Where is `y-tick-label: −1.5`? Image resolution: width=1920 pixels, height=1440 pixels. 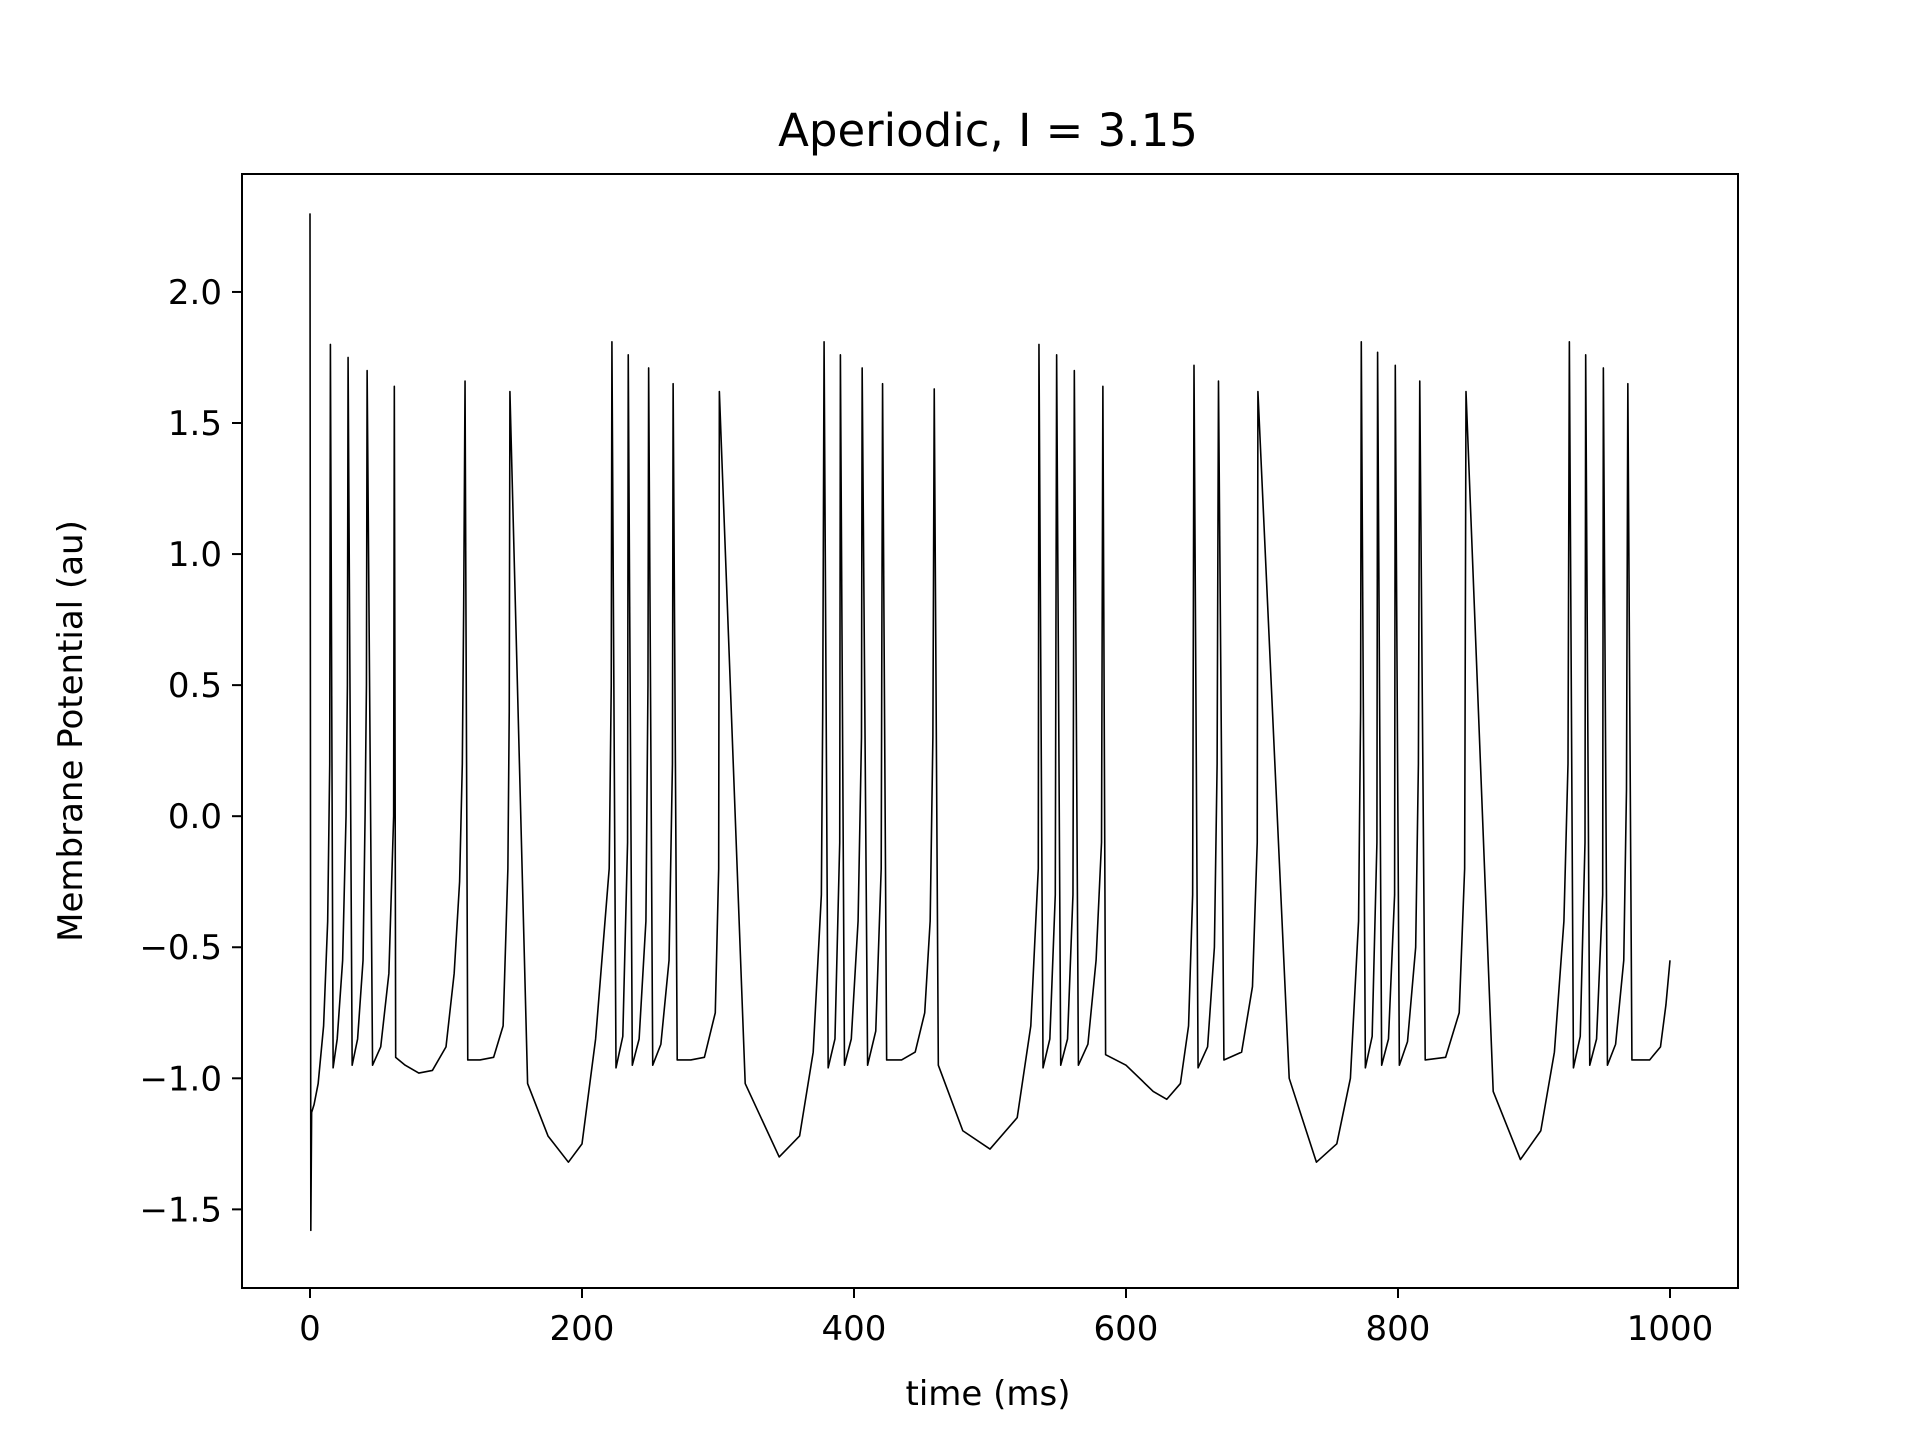
y-tick-label: −1.5 is located at coordinates (180, 1210).